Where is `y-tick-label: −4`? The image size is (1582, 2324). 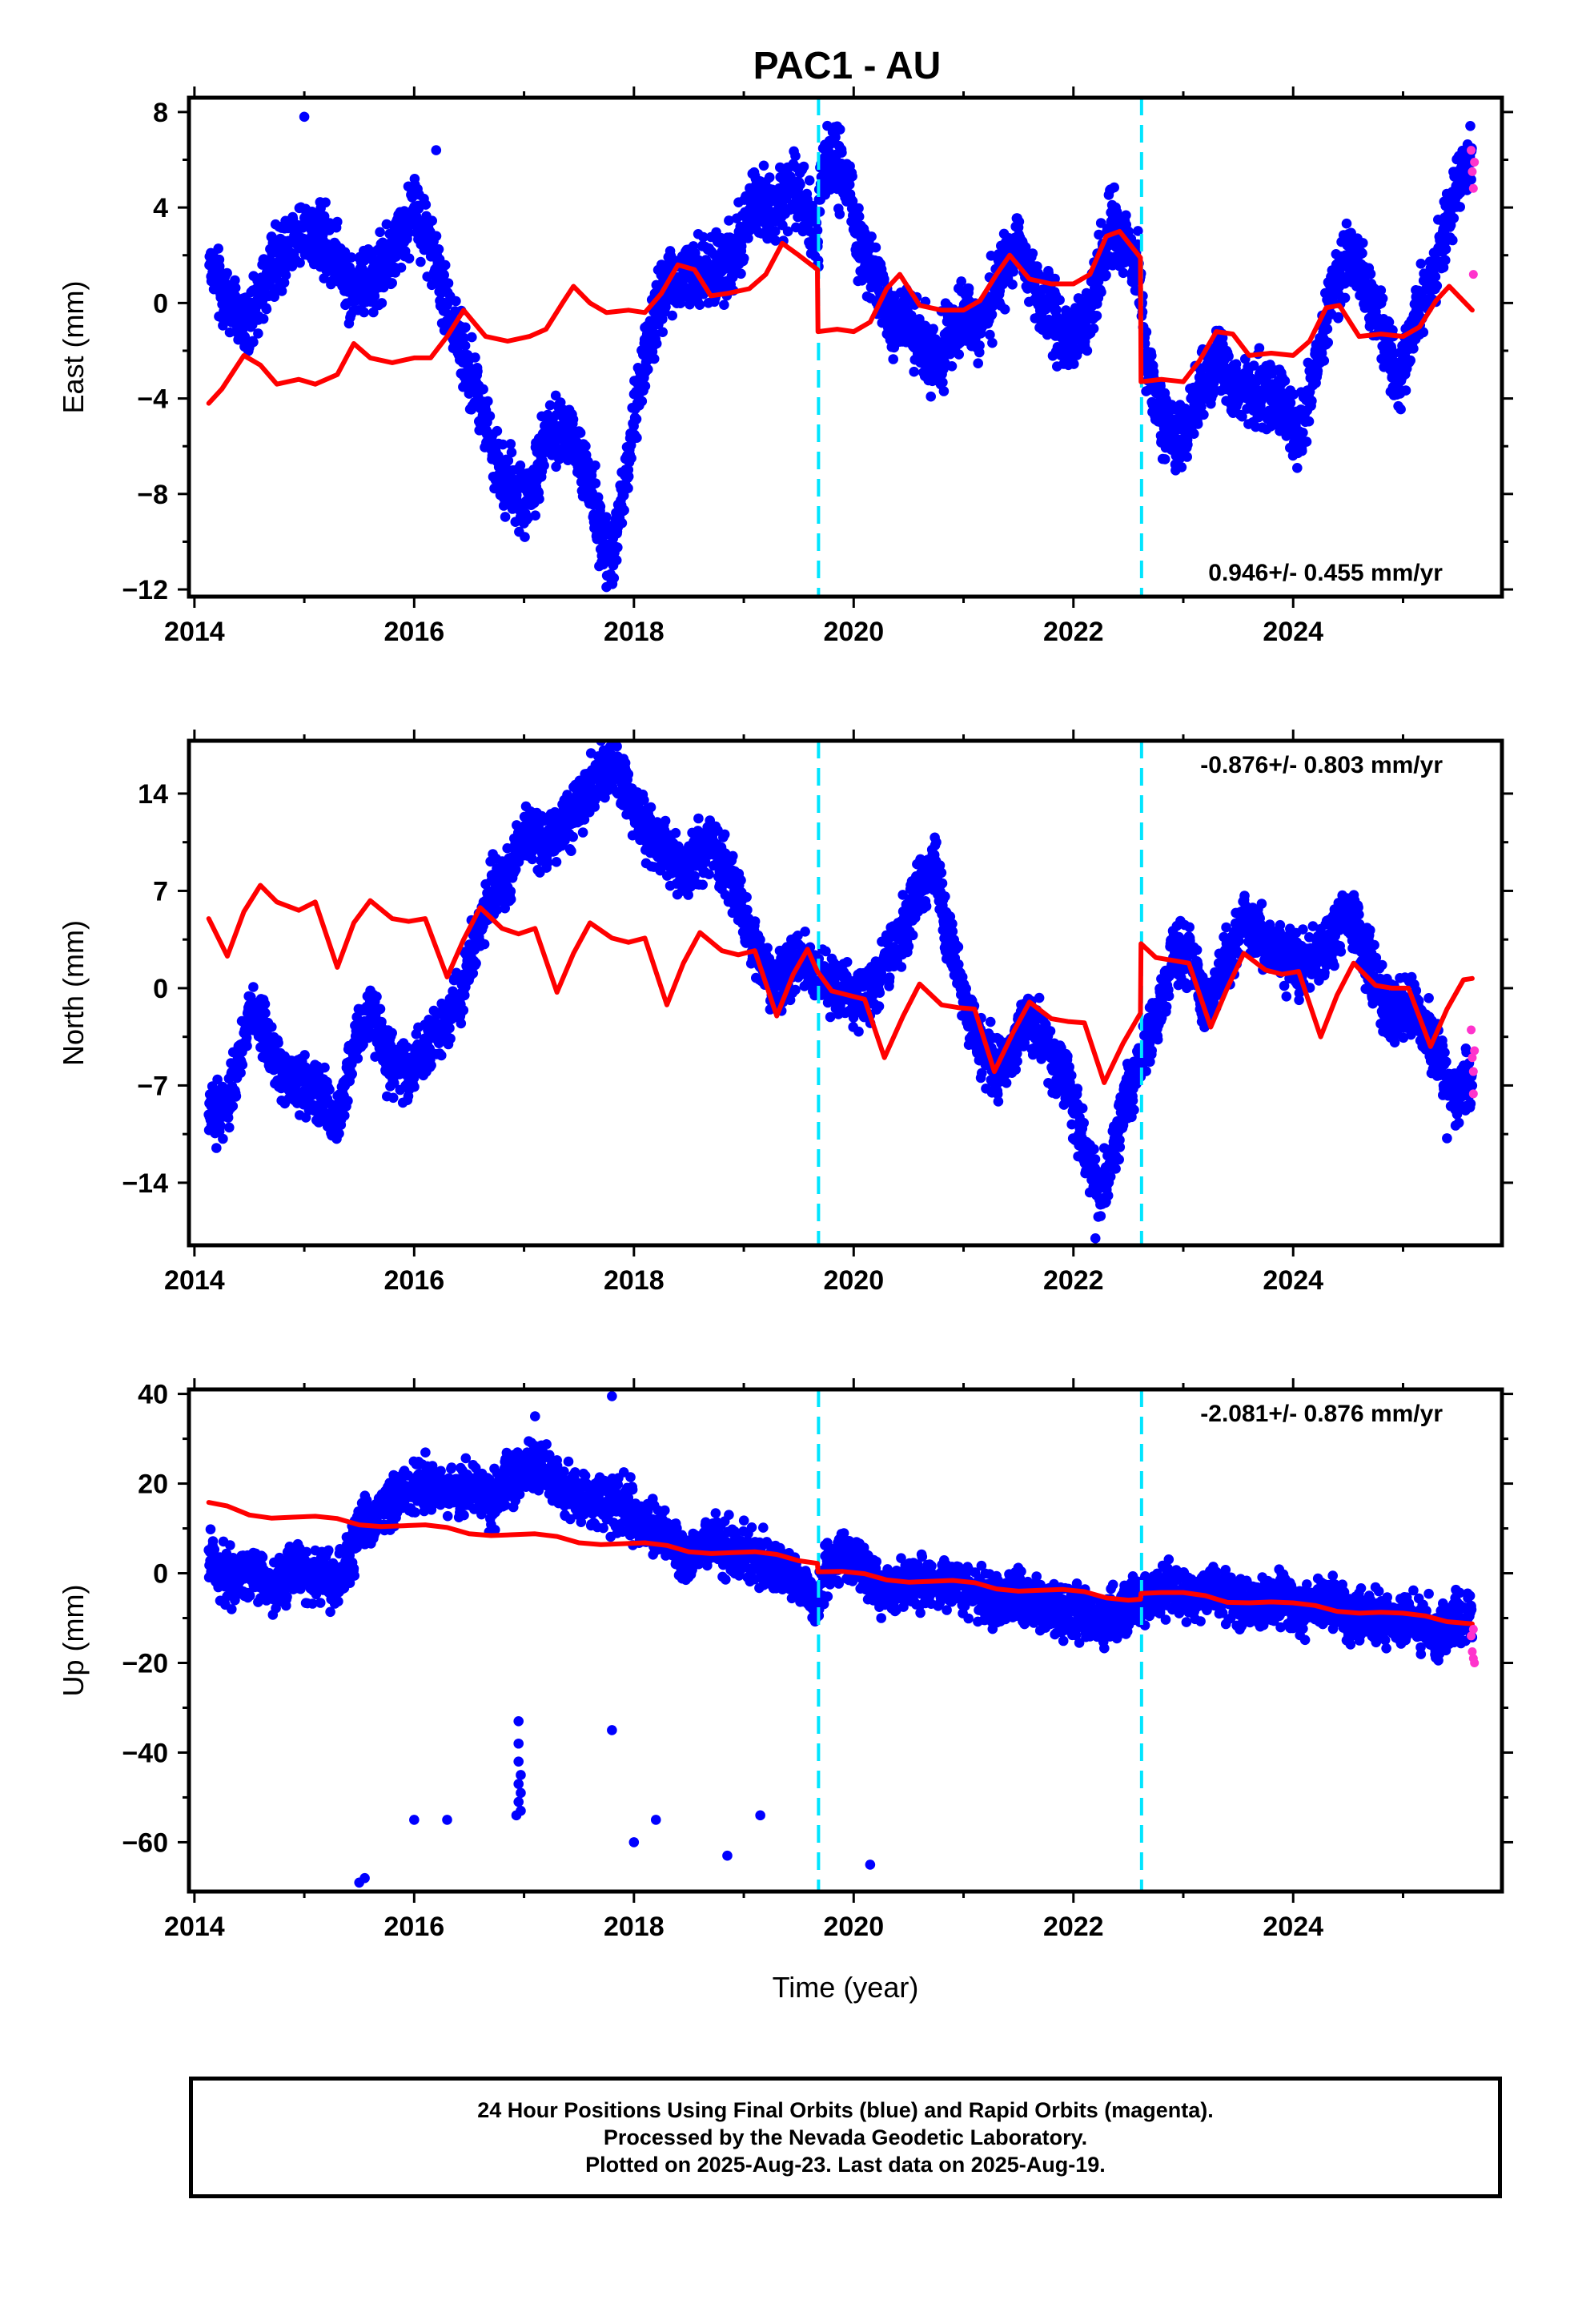 y-tick-label: −4 is located at coordinates (152, 399).